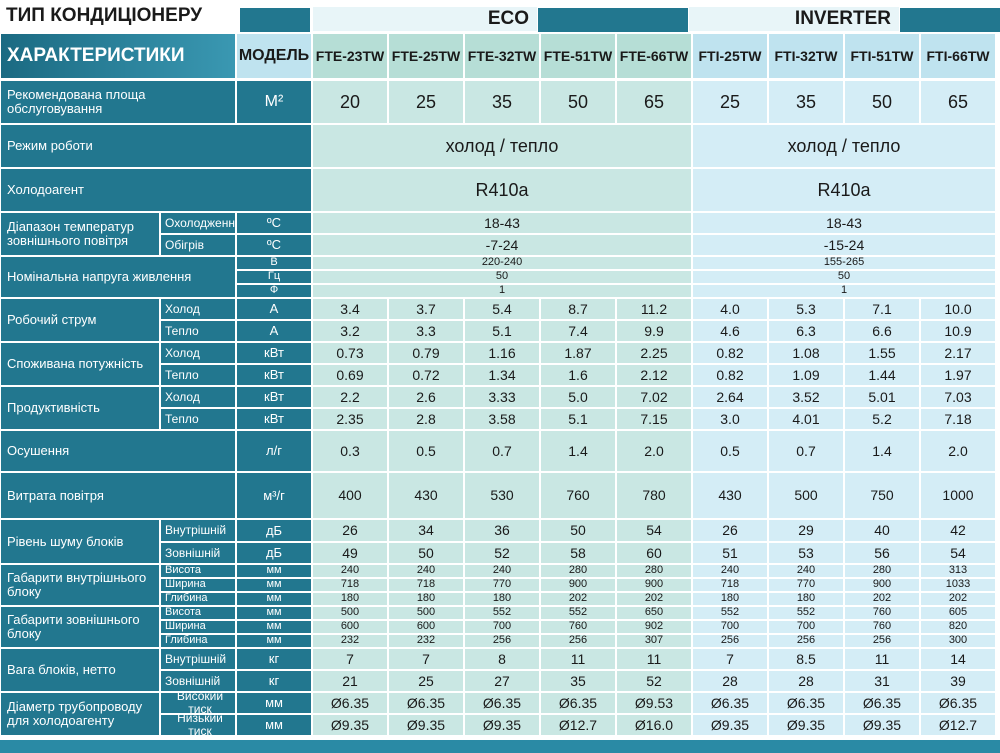 The image size is (1000, 753). What do you see at coordinates (882, 331) in the screenshot?
I see `value-cell: 6.6` at bounding box center [882, 331].